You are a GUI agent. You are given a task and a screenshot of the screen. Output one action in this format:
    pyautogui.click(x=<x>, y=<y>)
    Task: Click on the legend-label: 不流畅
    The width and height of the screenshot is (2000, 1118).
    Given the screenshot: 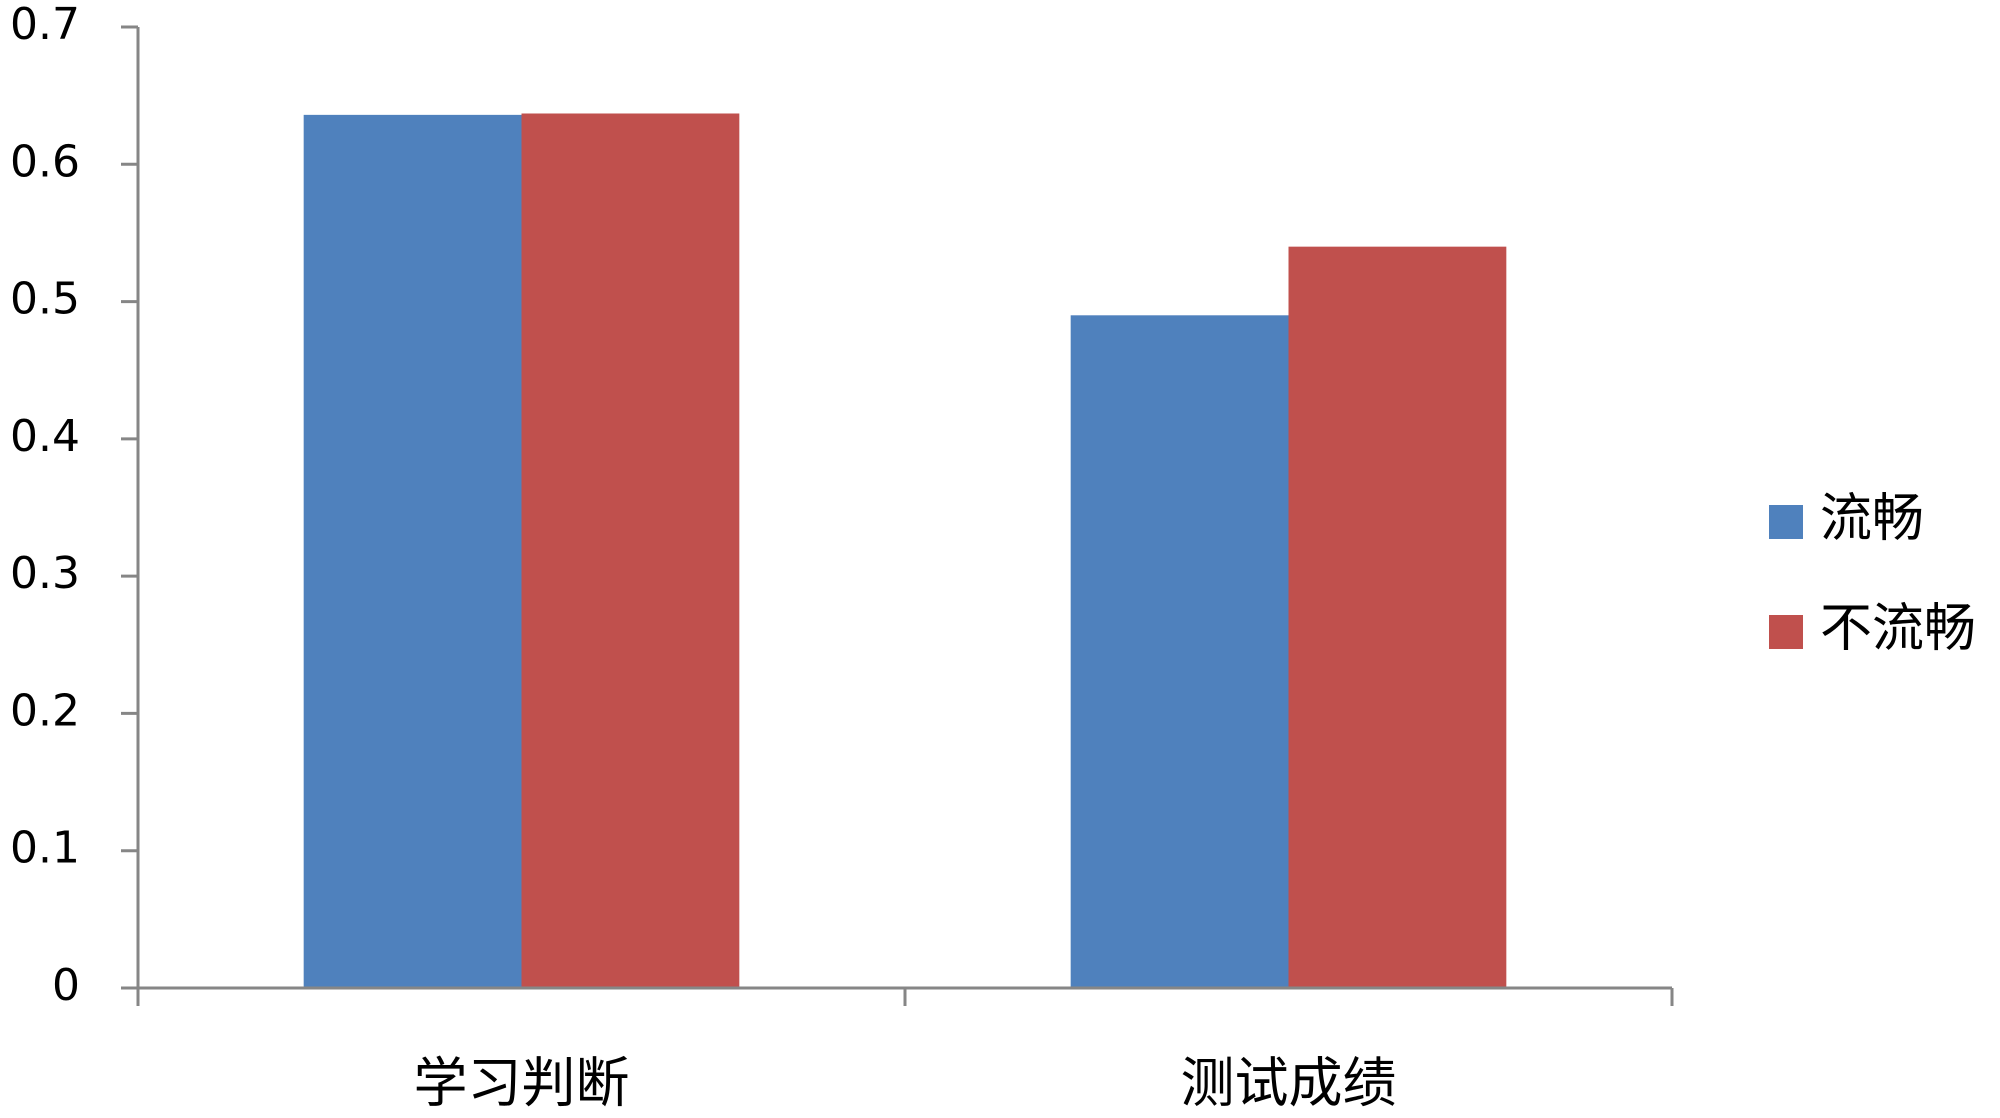 What is the action you would take?
    pyautogui.click(x=1898, y=629)
    